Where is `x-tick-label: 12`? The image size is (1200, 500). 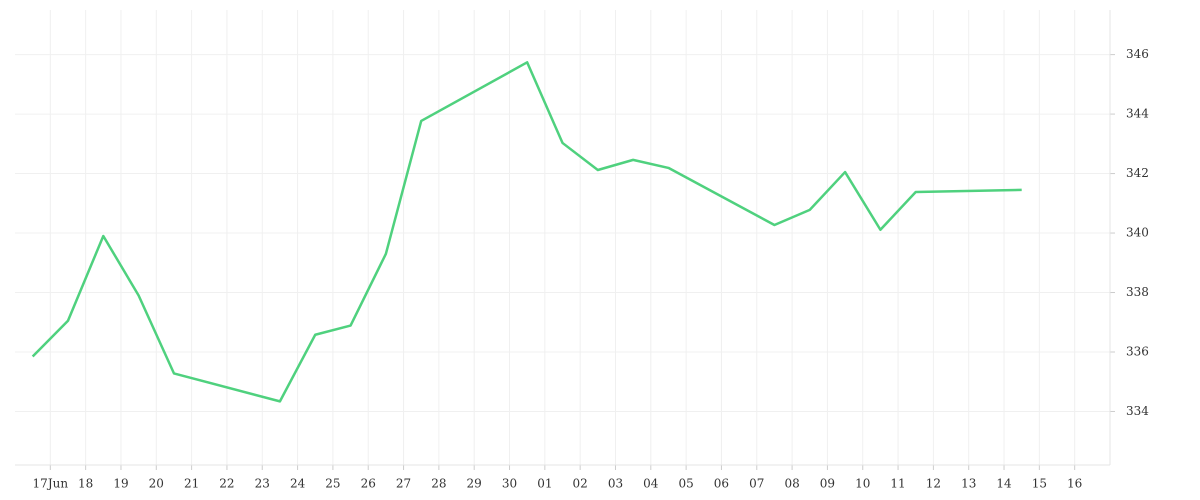 x-tick-label: 12 is located at coordinates (933, 484).